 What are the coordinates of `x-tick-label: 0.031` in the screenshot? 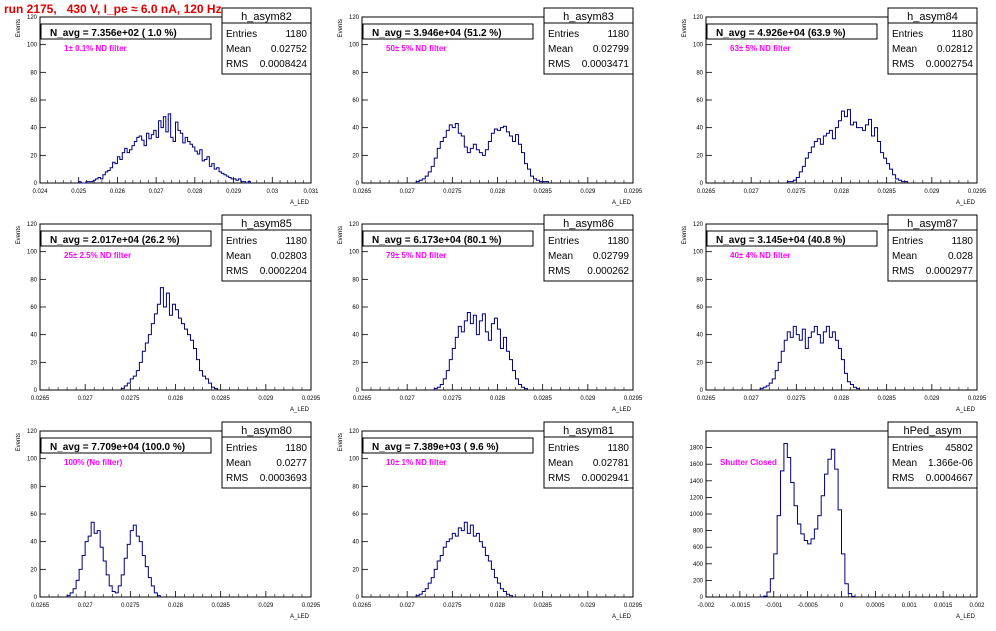 It's located at (311, 192).